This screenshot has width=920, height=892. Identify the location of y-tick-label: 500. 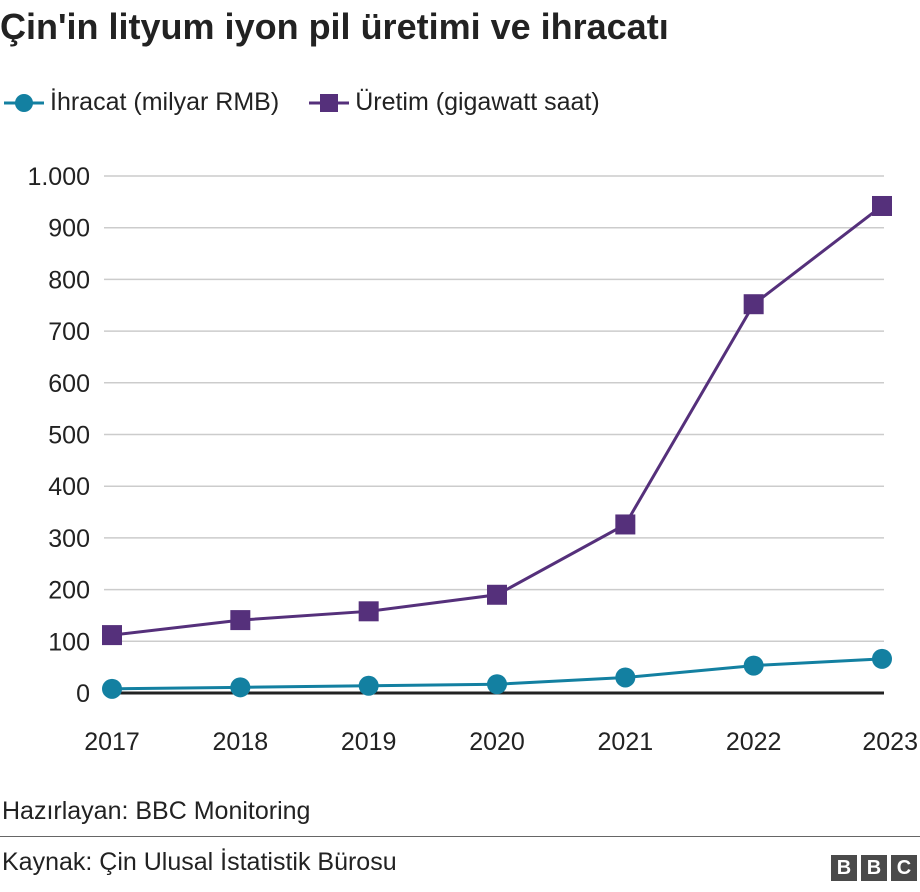
(69, 436).